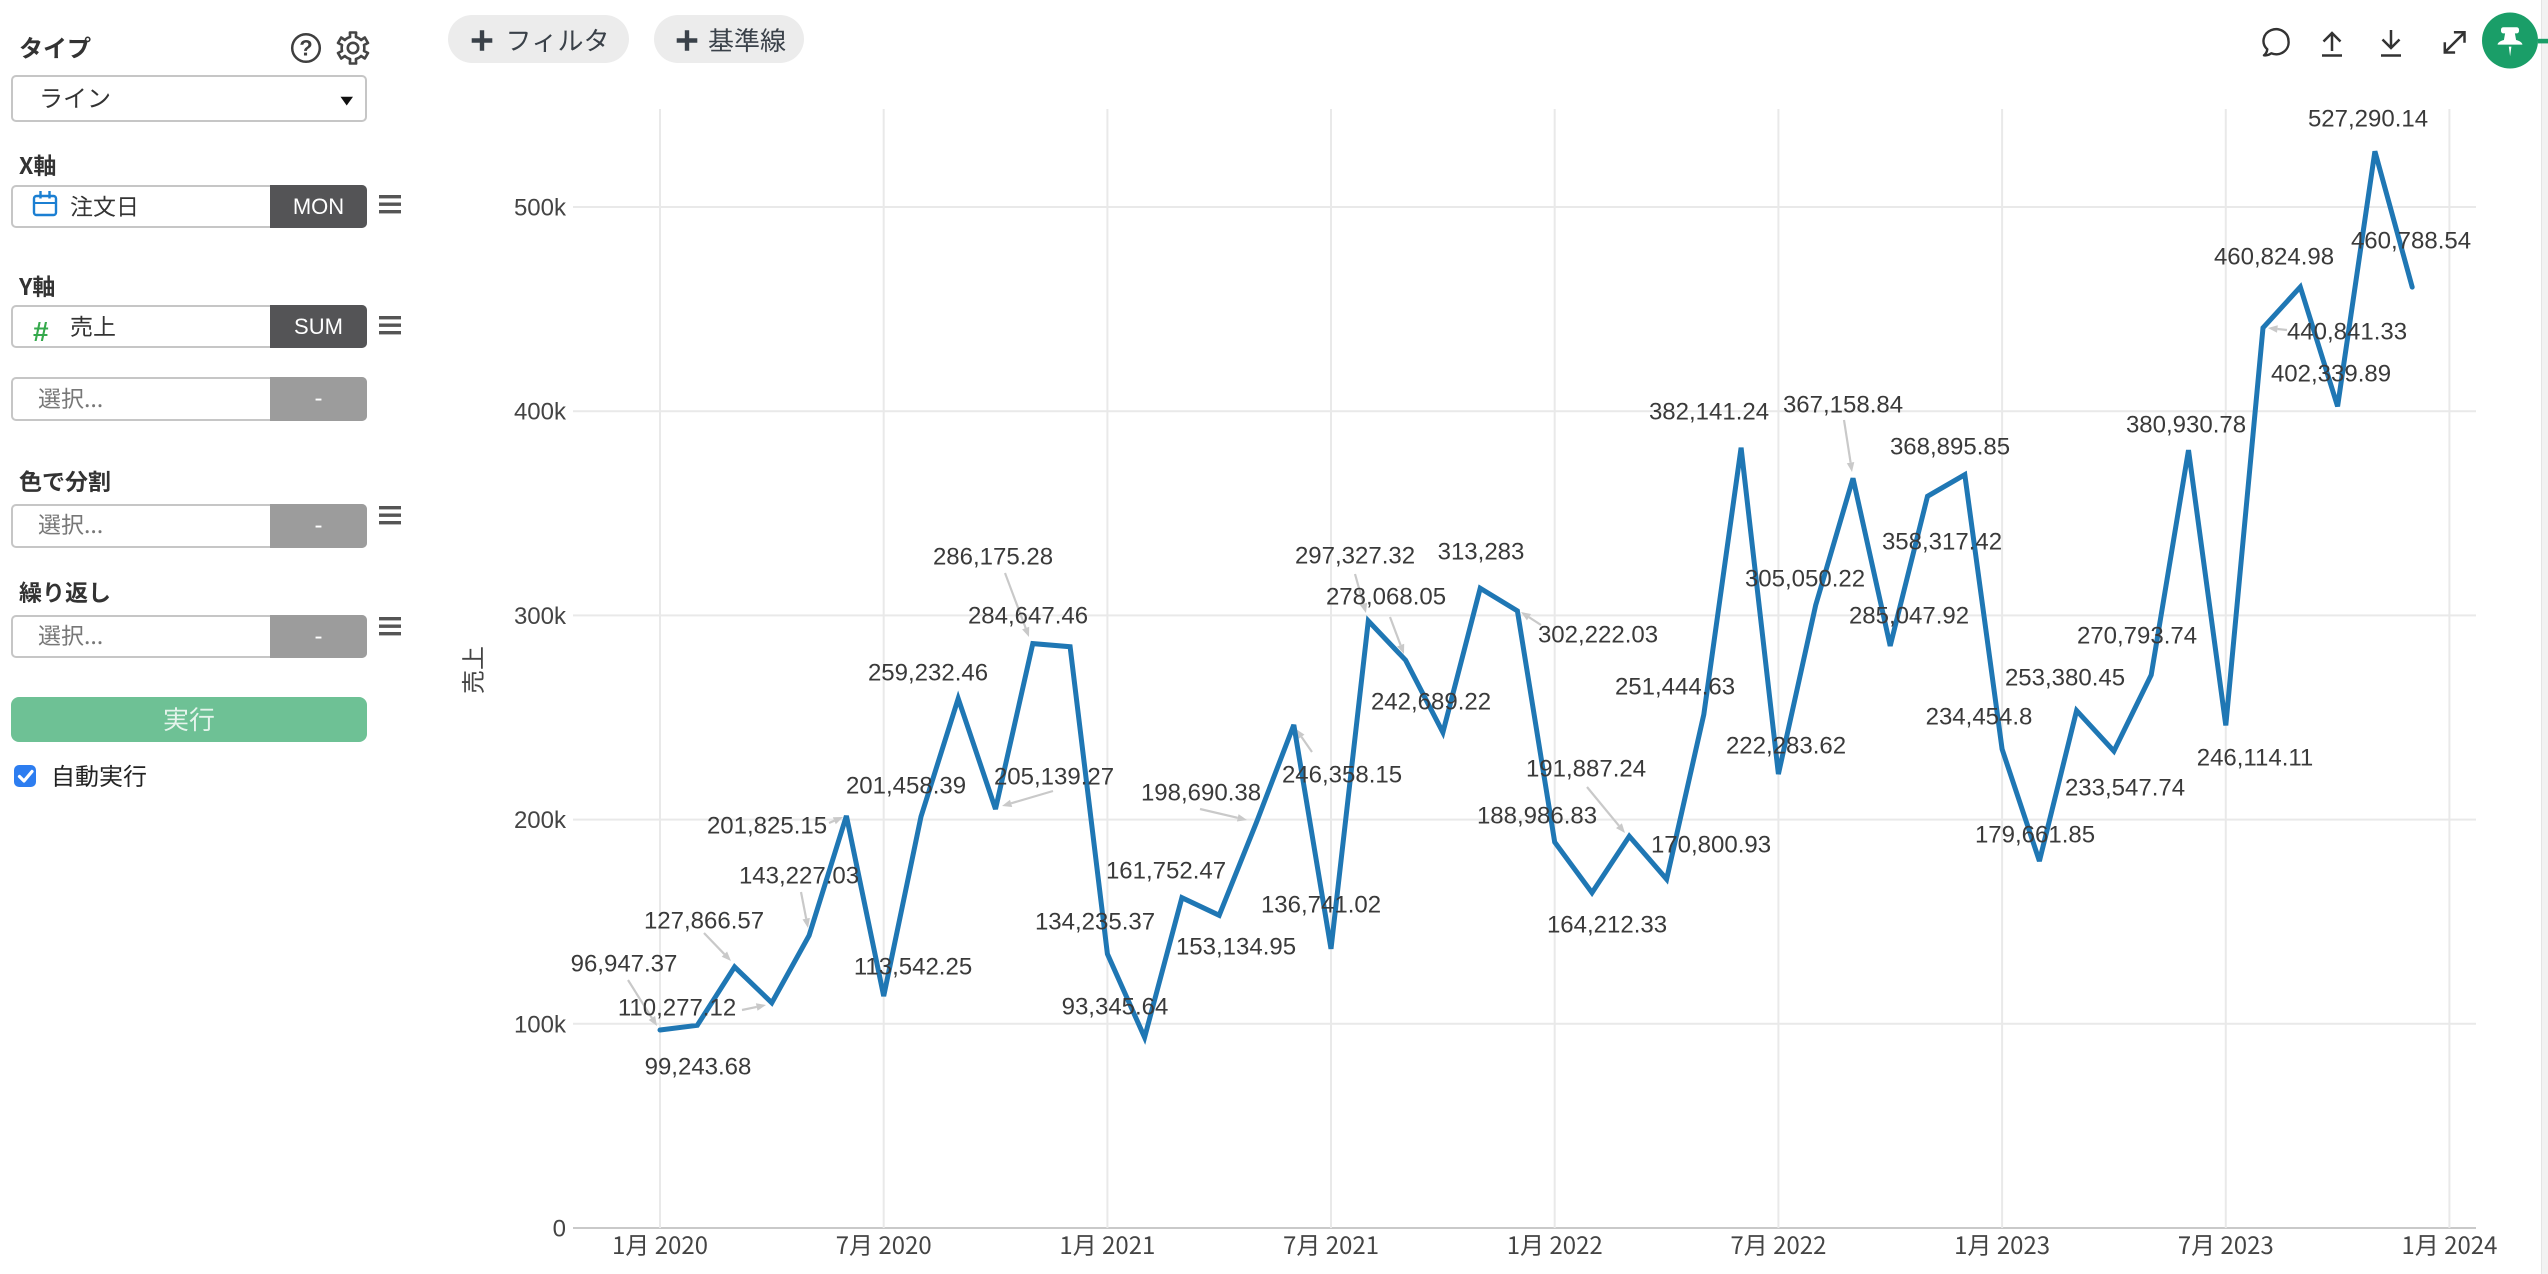 This screenshot has height=1274, width=2548. I want to click on svg-text: 527,290.14, so click(2368, 119).